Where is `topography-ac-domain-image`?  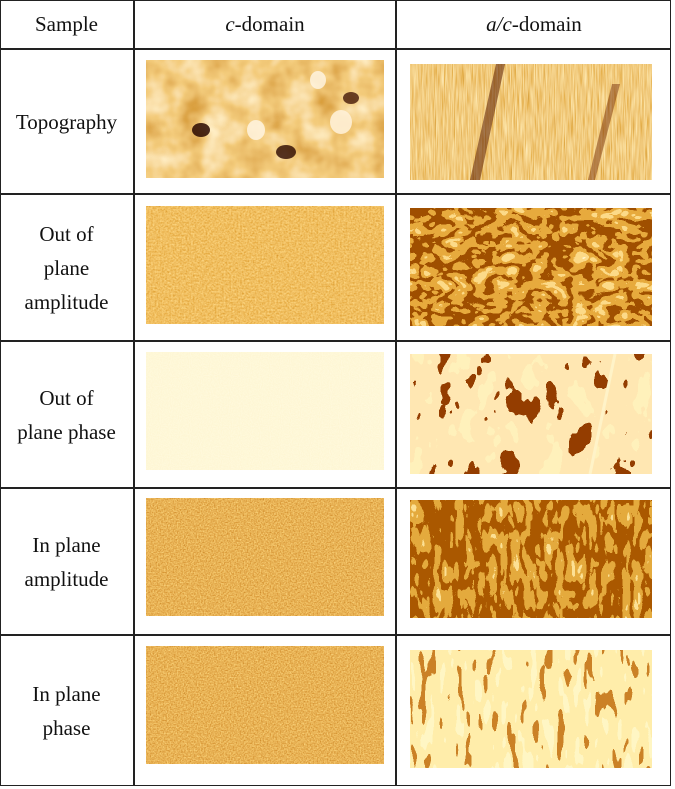 topography-ac-domain-image is located at coordinates (531, 122).